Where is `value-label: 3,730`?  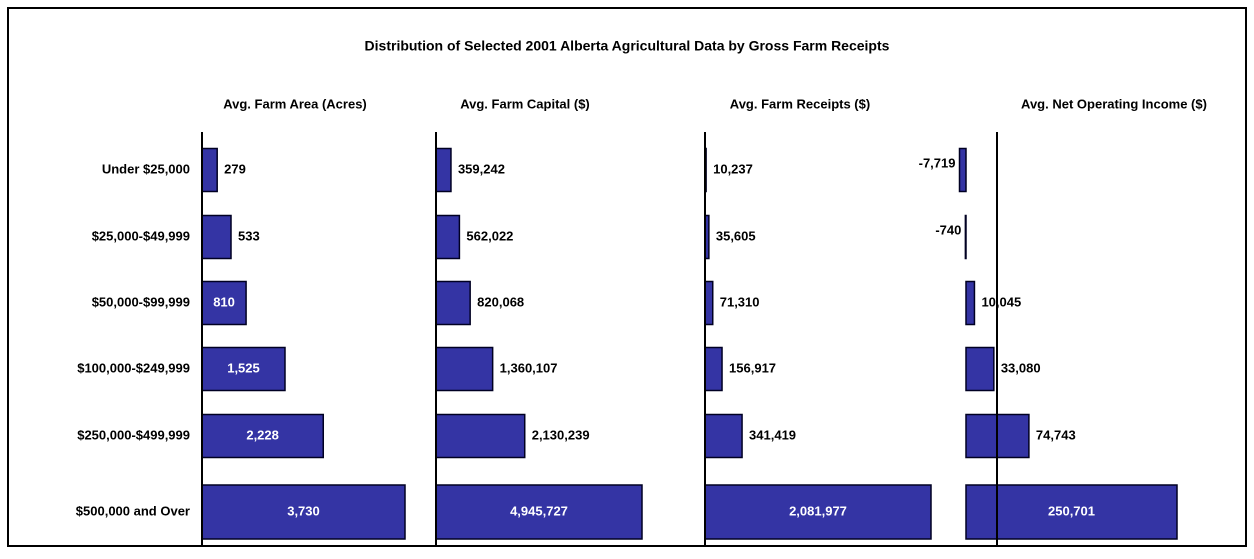
value-label: 3,730 is located at coordinates (303, 510).